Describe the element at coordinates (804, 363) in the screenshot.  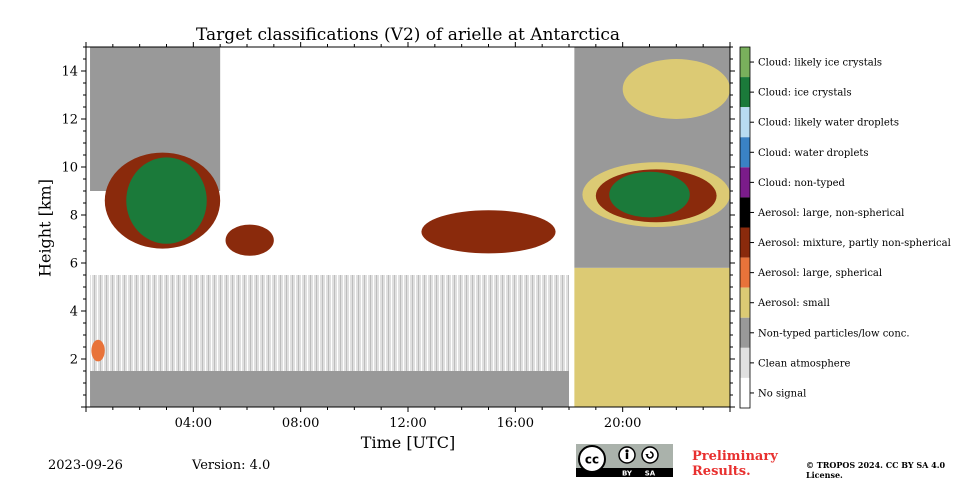
I see `colorbar-label: Clean atmosphere` at that location.